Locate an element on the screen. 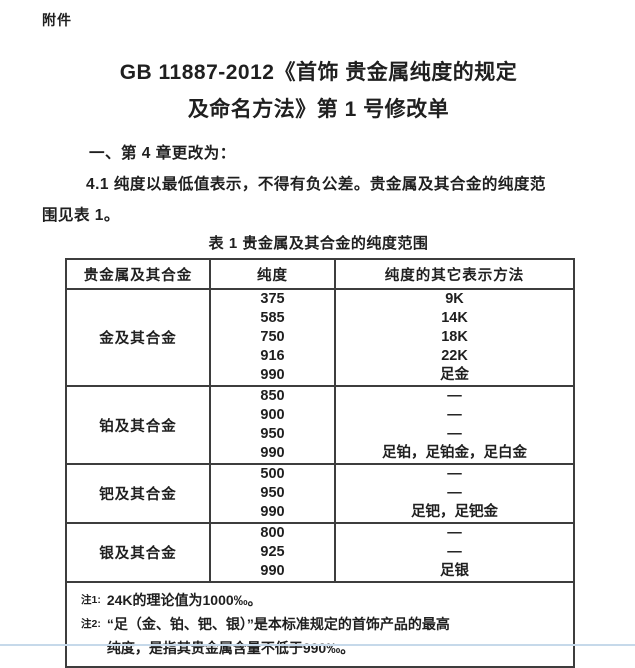 The height and width of the screenshot is (668, 635). alt-representation-value: 足钯，足钯金 is located at coordinates (454, 512).